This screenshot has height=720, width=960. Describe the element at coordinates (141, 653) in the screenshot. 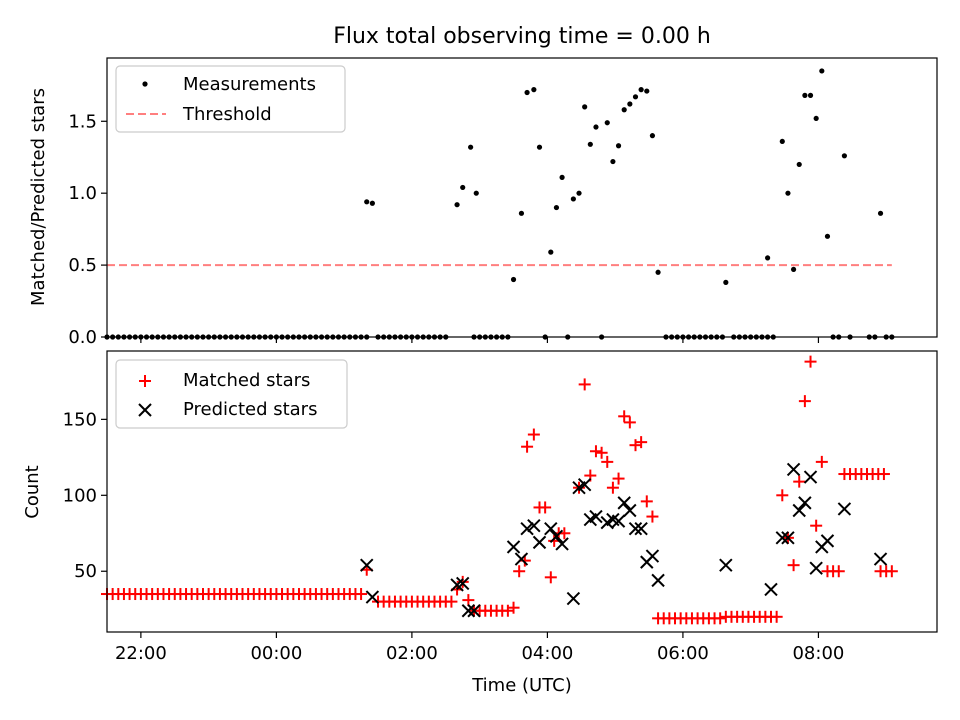

I see `x-tick-label: 22:00` at that location.